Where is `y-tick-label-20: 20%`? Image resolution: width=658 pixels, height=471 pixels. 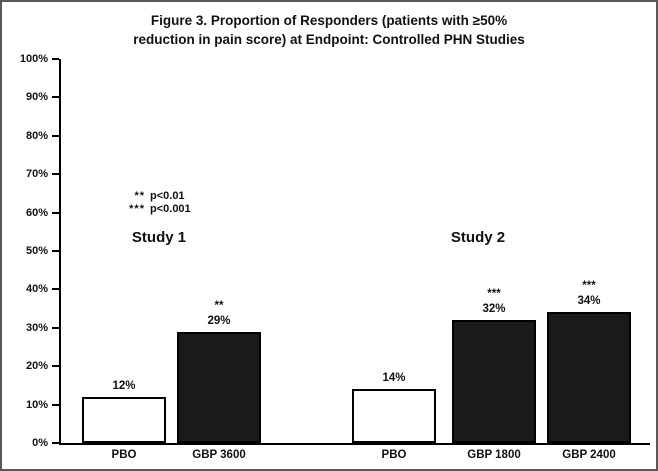
y-tick-label-20: 20% is located at coordinates (36, 366).